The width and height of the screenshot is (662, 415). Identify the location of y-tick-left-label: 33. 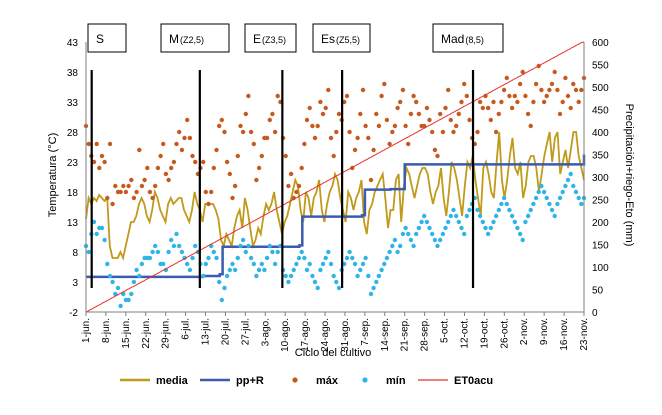
(73, 103).